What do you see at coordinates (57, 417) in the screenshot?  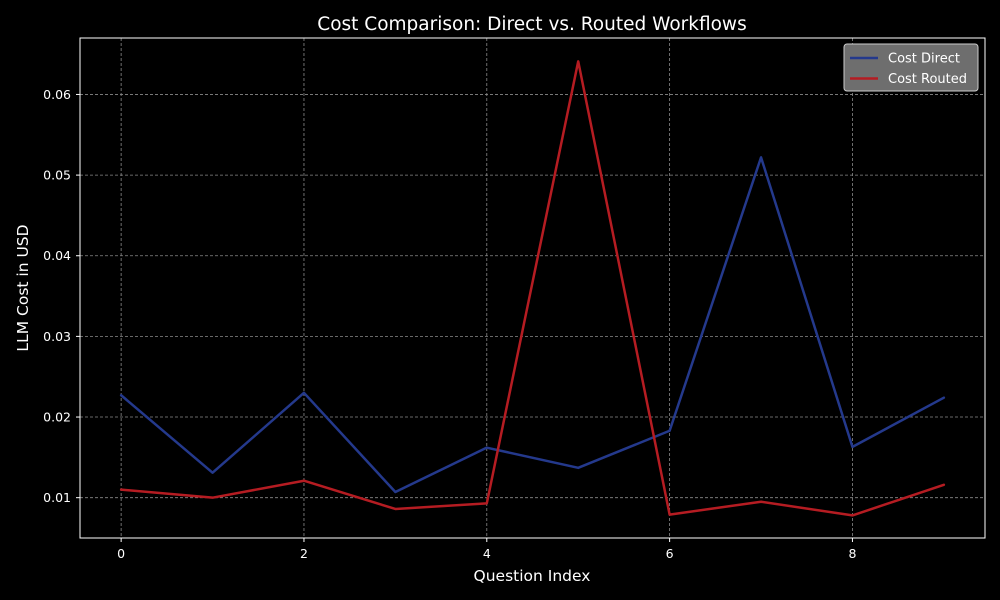 I see `y-tick-label: 0.02` at bounding box center [57, 417].